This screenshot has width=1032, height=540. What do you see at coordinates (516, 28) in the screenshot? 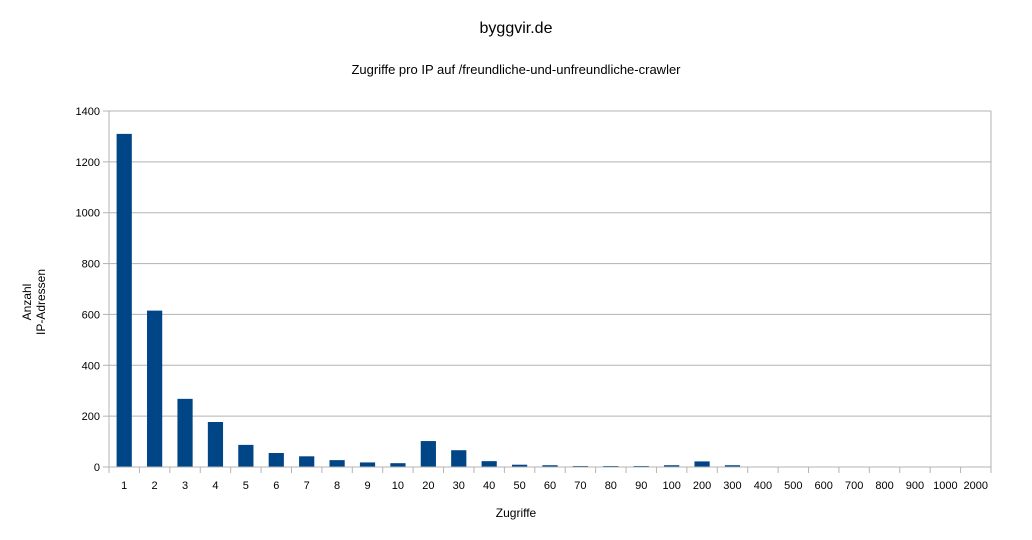
I see `chart-title: byggvir.de` at bounding box center [516, 28].